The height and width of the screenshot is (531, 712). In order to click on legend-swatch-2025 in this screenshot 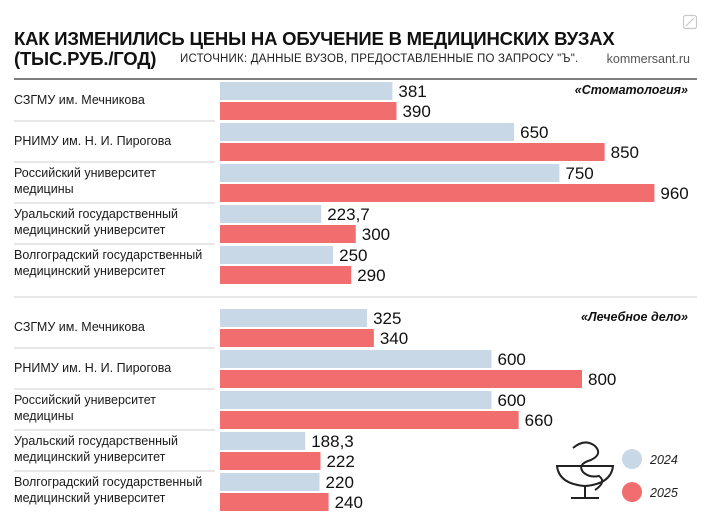, I will do `click(632, 492)`.